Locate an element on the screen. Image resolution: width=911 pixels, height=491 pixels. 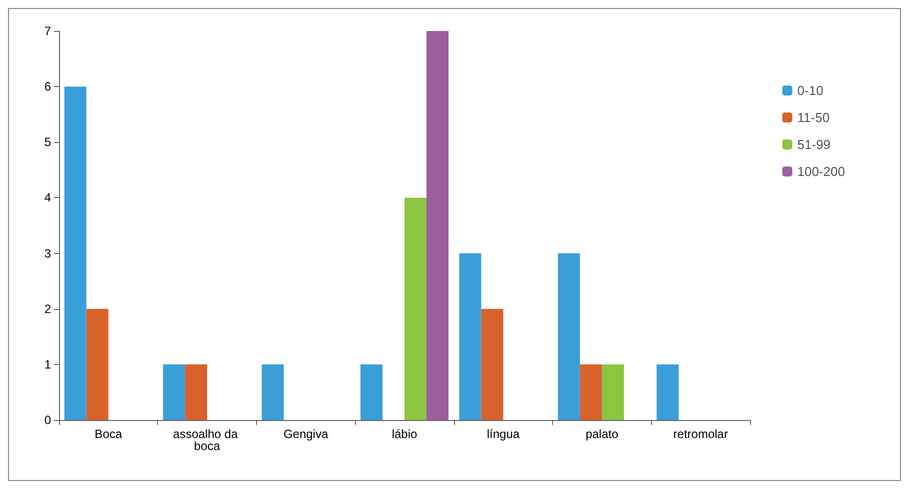
y-tick-label: 6 is located at coordinates (48, 87).